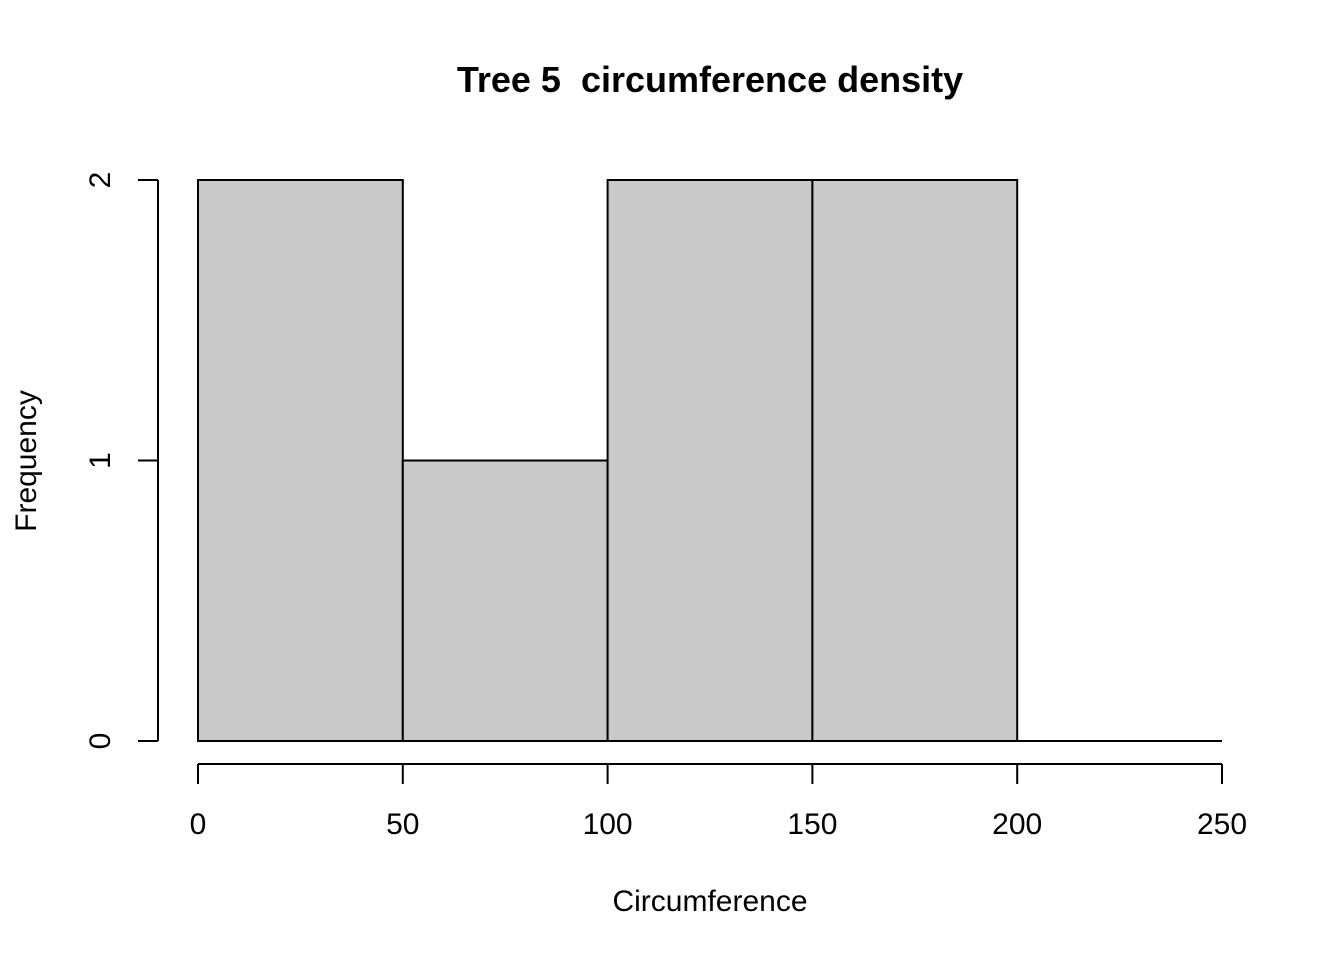  What do you see at coordinates (121, 461) in the screenshot?
I see `y-axis: 0 1 2` at bounding box center [121, 461].